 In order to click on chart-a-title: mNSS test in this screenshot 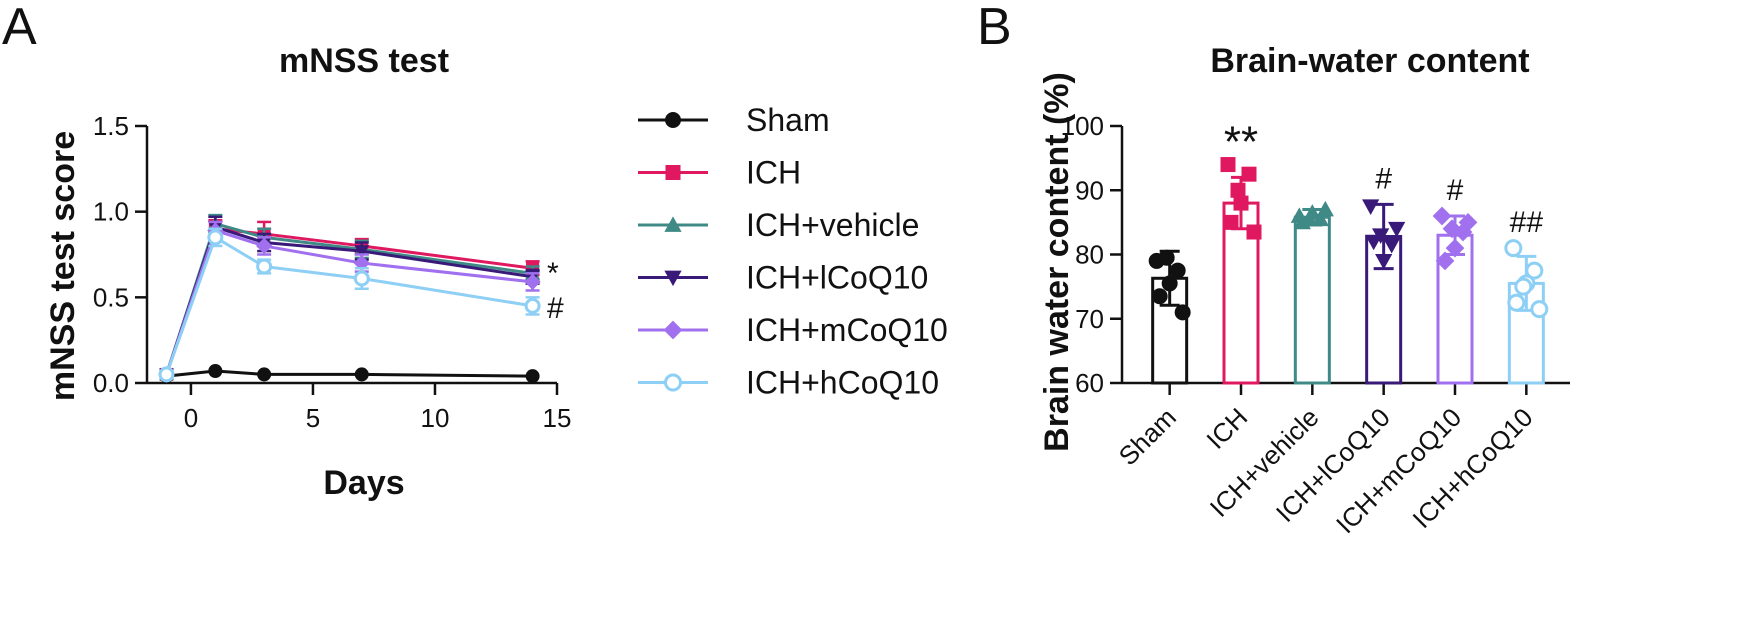, I will do `click(364, 61)`.